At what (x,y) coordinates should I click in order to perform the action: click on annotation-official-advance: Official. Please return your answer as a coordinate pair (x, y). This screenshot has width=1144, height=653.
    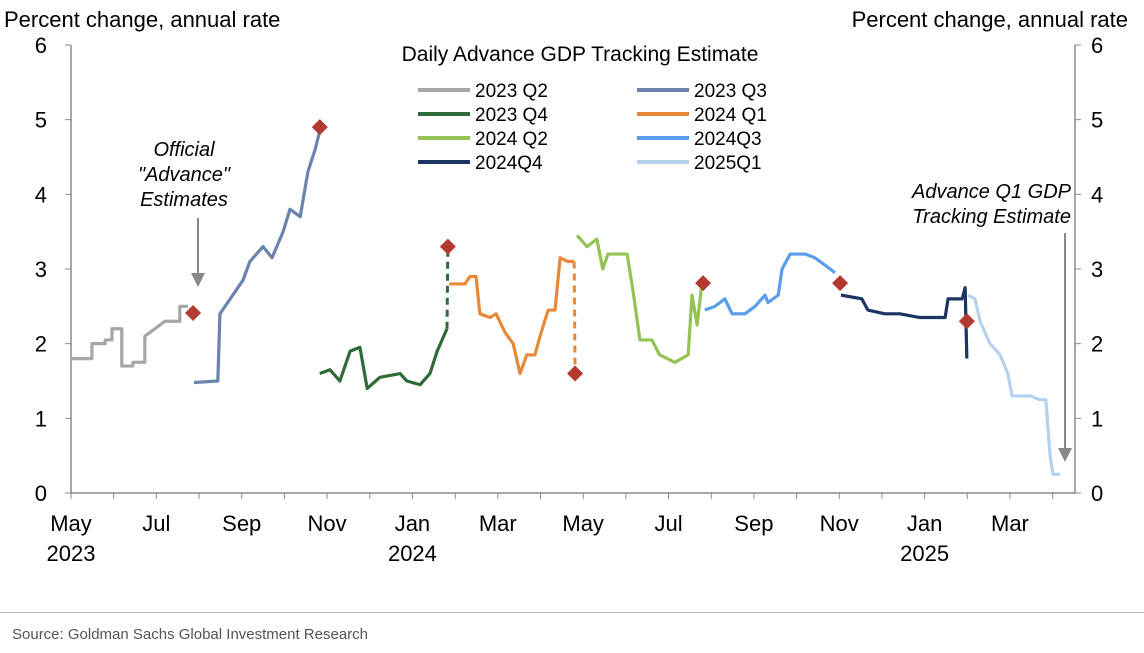
    Looking at the image, I should click on (184, 150).